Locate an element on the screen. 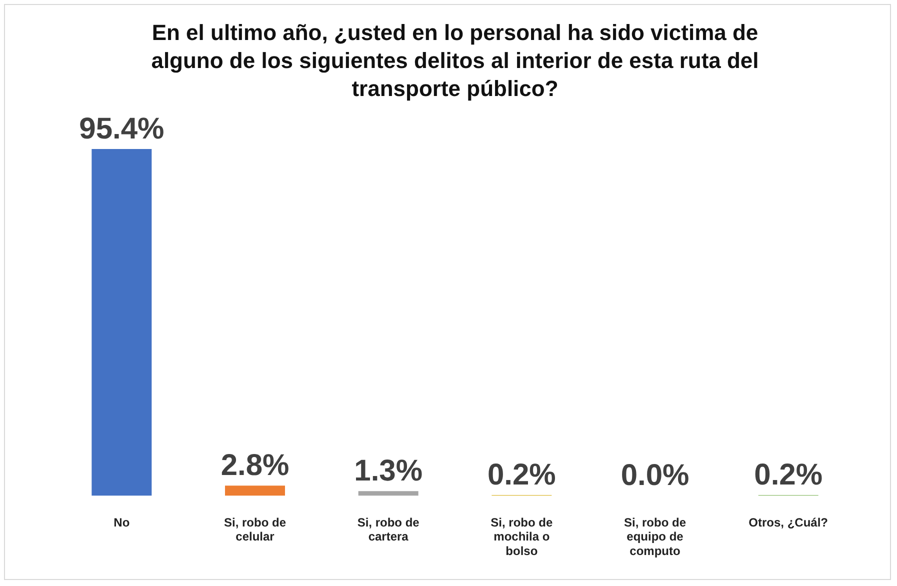  x-tick-label: Si, robo de cartera is located at coordinates (388, 529).